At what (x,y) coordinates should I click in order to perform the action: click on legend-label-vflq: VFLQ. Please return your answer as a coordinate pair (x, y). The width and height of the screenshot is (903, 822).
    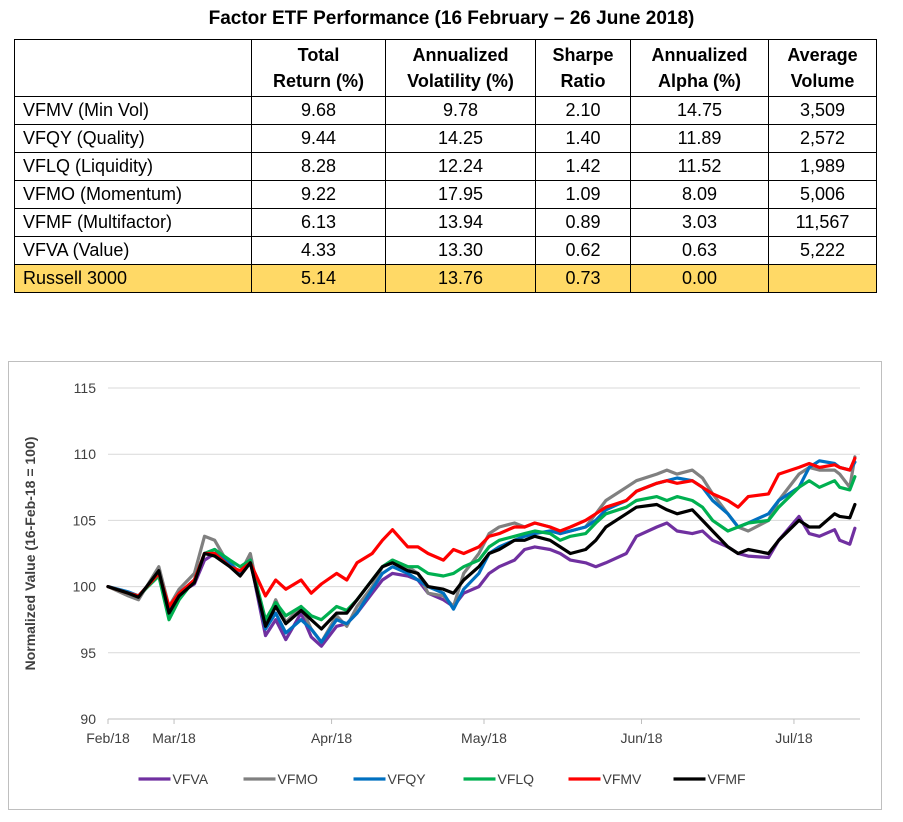
    Looking at the image, I should click on (516, 779).